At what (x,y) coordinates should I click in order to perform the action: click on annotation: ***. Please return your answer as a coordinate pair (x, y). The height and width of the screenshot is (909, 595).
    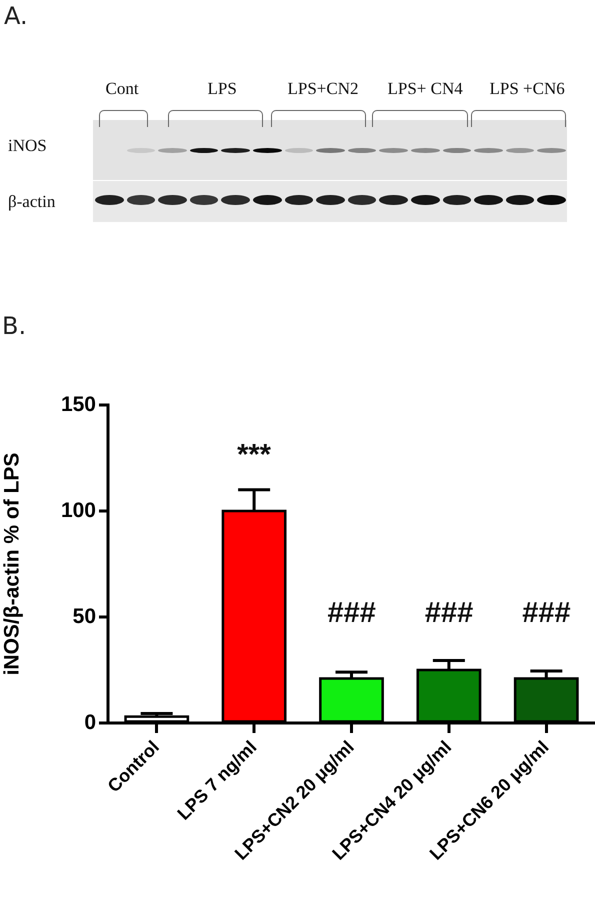
    Looking at the image, I should click on (254, 454).